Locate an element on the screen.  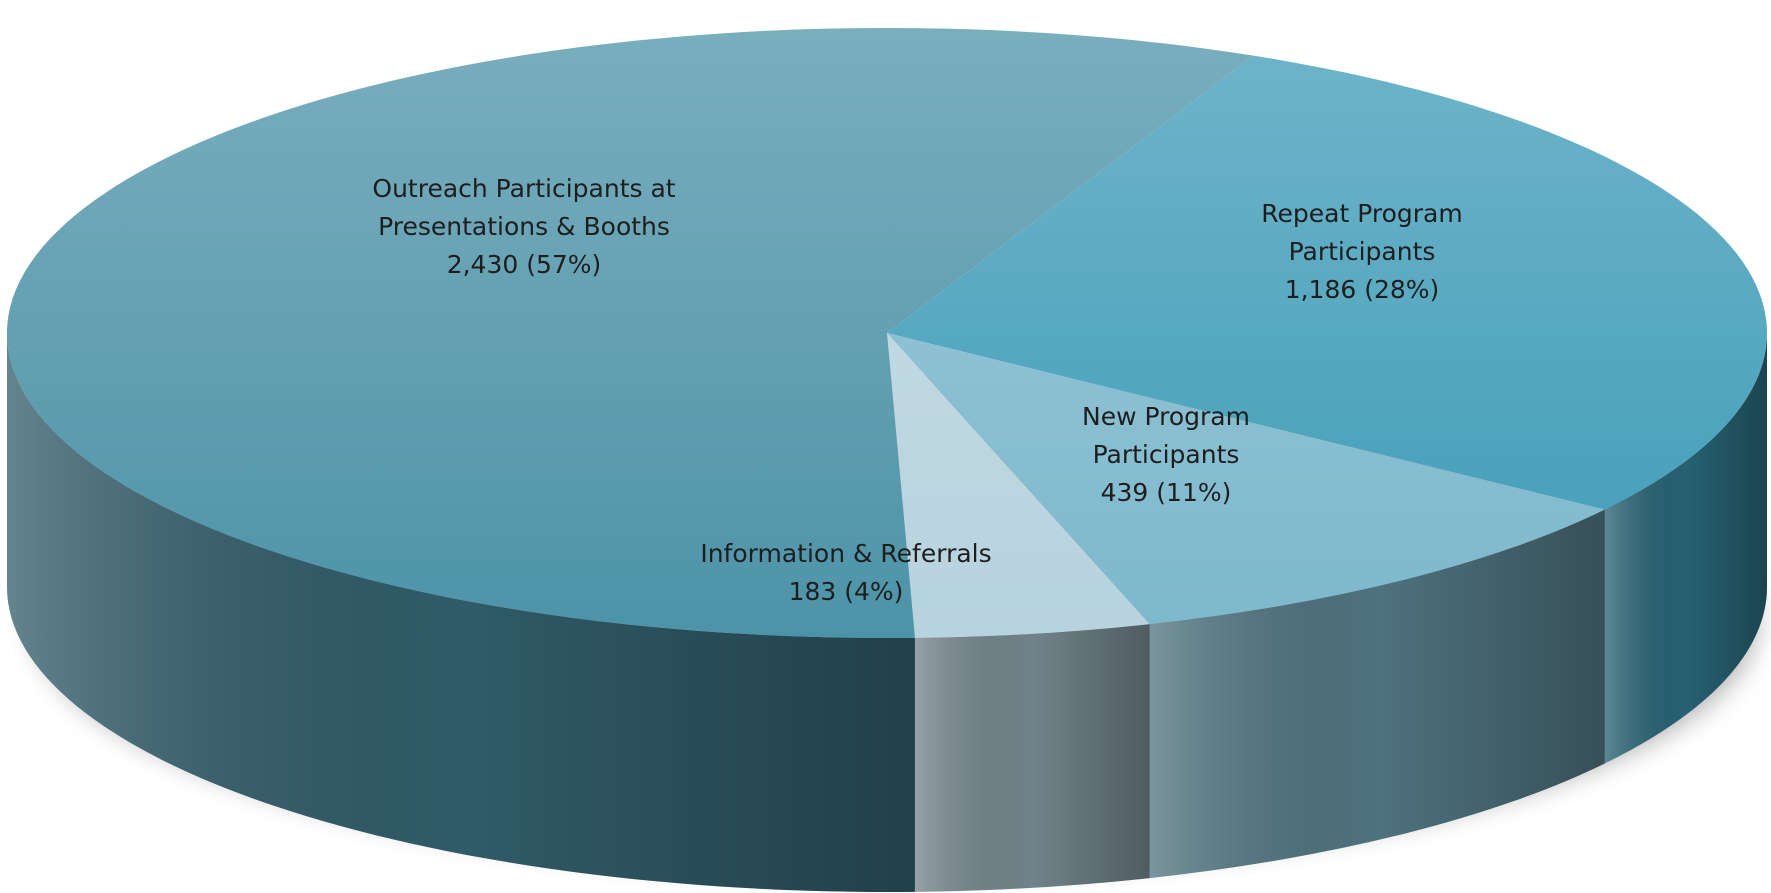
label-group: Information & Referrals 183 (4%) is located at coordinates (846, 573).